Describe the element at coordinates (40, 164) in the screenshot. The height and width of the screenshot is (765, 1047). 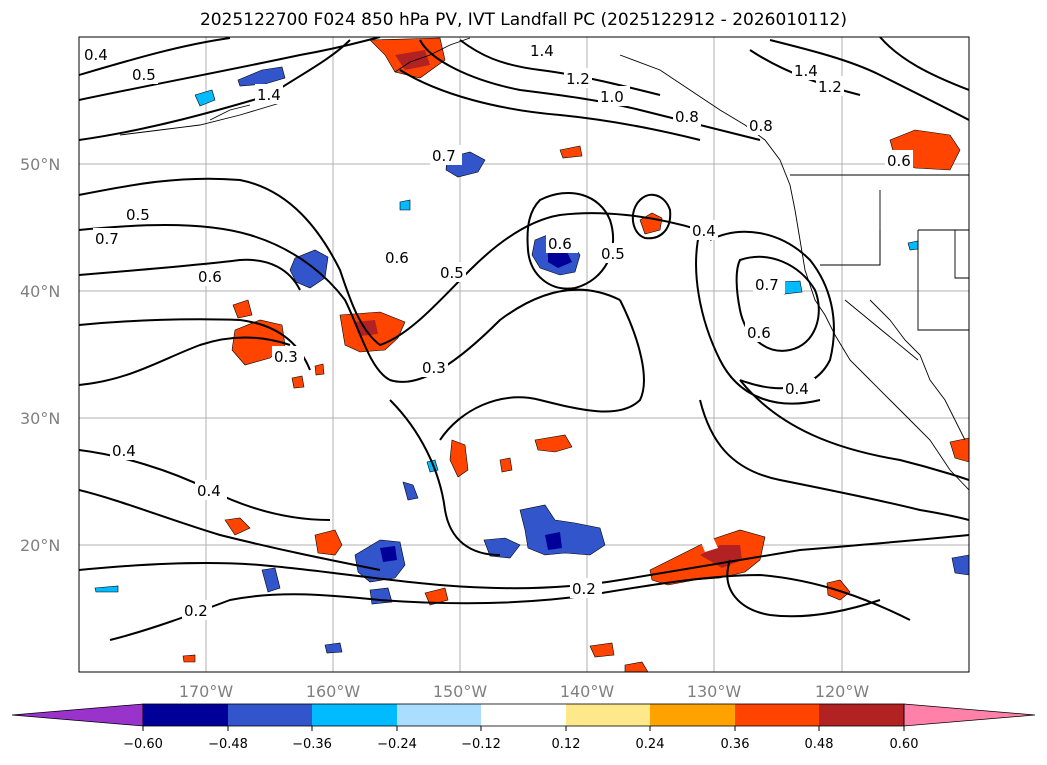
I see `lat-tick-50N: 50°N` at that location.